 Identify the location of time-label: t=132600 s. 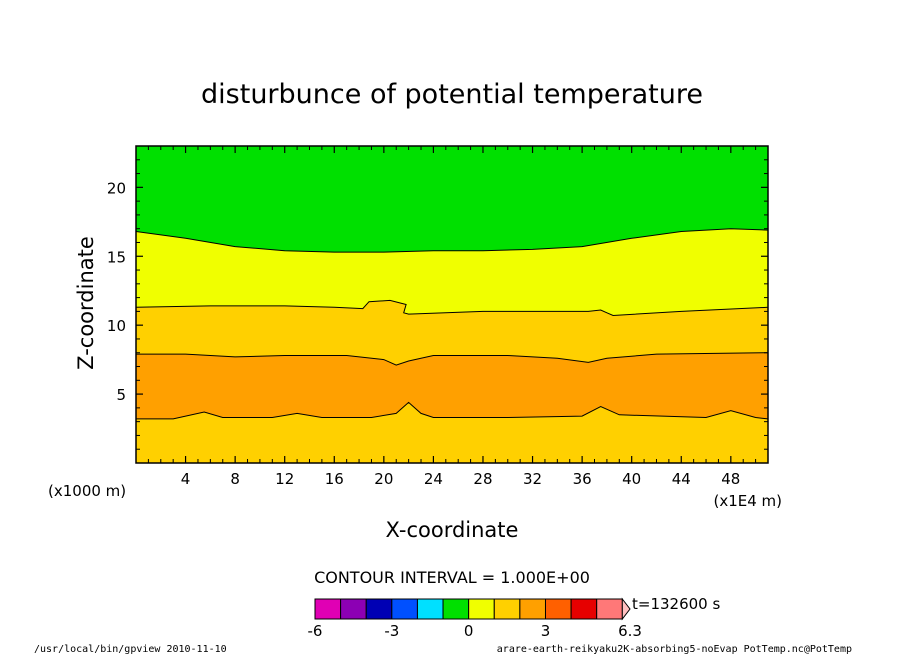
(676, 604).